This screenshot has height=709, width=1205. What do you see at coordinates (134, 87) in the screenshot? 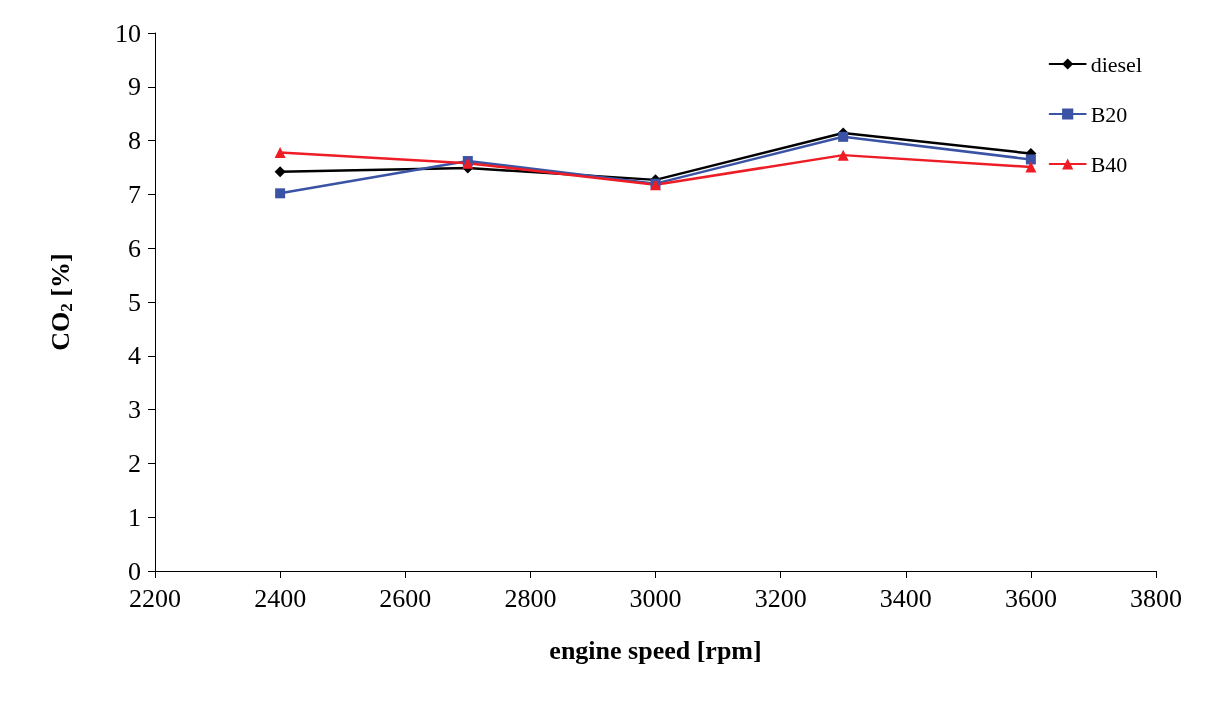
I see `y-tick-label: 9` at bounding box center [134, 87].